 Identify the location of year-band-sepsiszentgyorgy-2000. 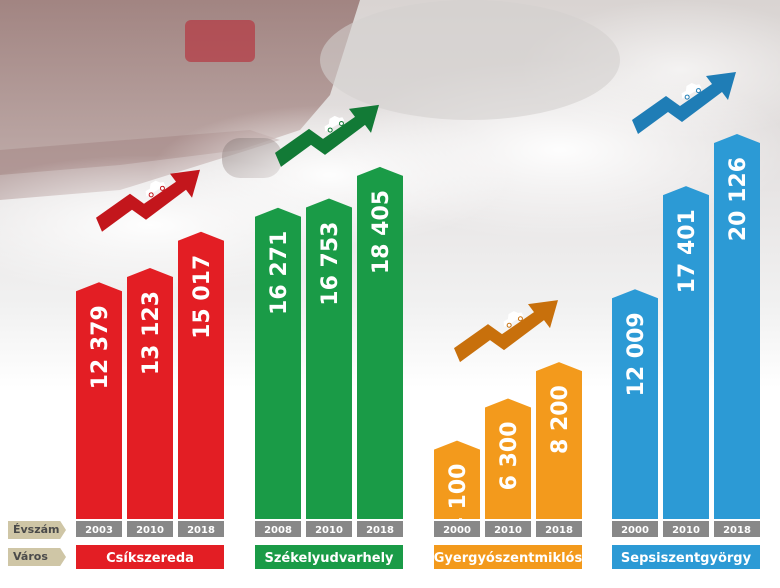
(635, 529).